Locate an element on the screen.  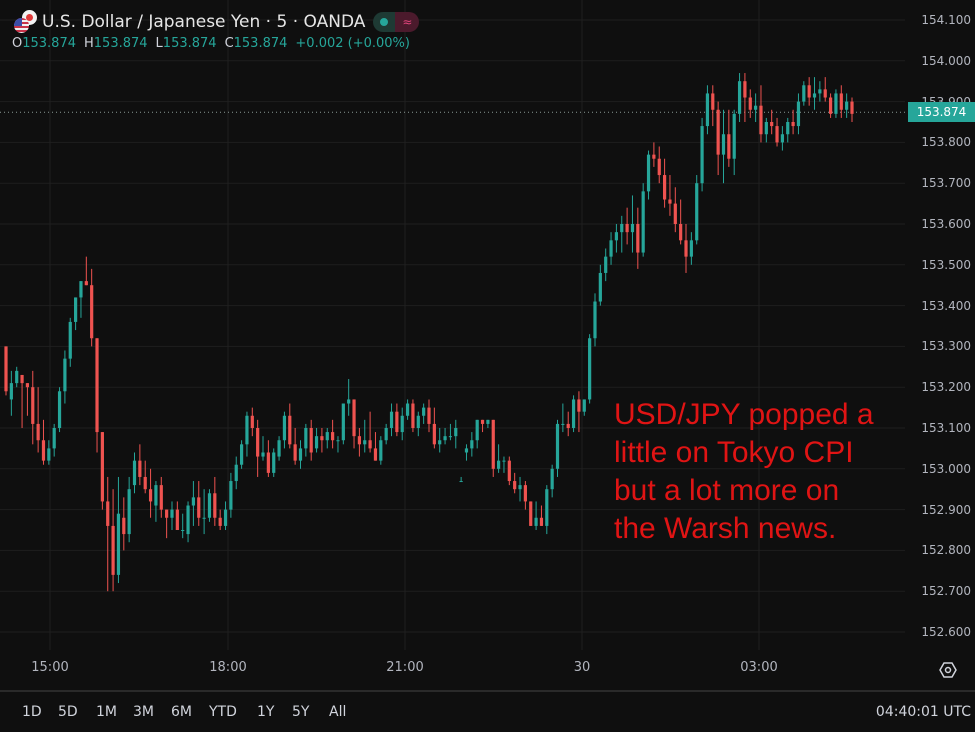
range-button-5d: 5D is located at coordinates (68, 712).